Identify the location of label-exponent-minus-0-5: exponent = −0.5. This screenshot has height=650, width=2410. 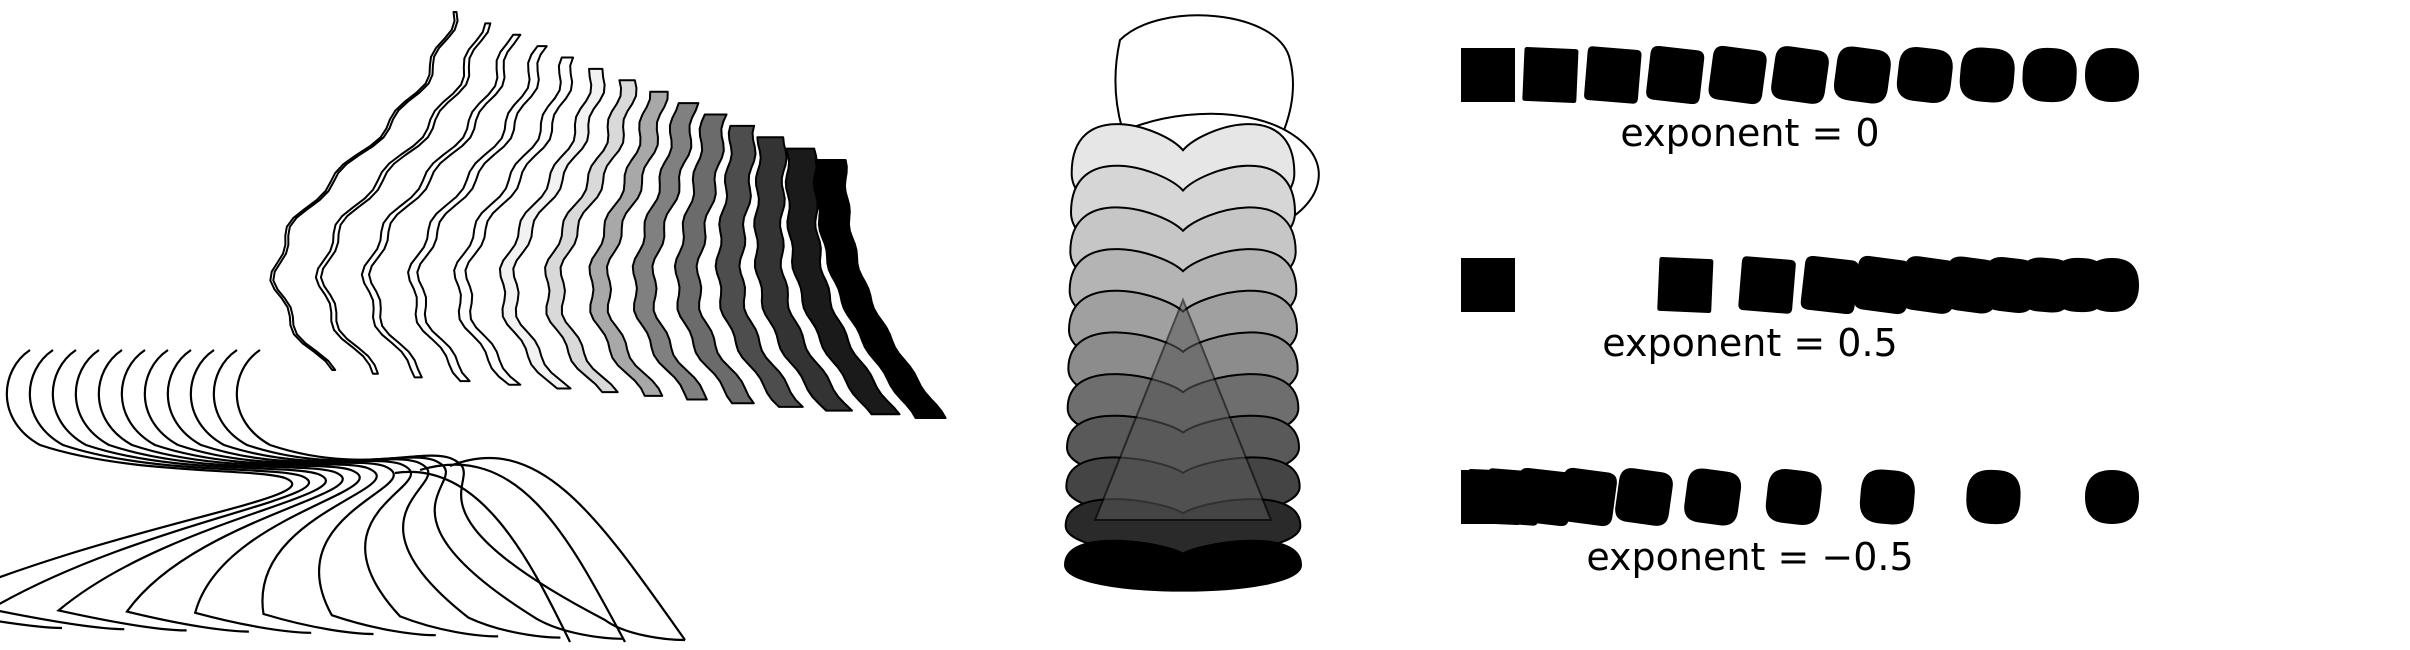
(1749, 557).